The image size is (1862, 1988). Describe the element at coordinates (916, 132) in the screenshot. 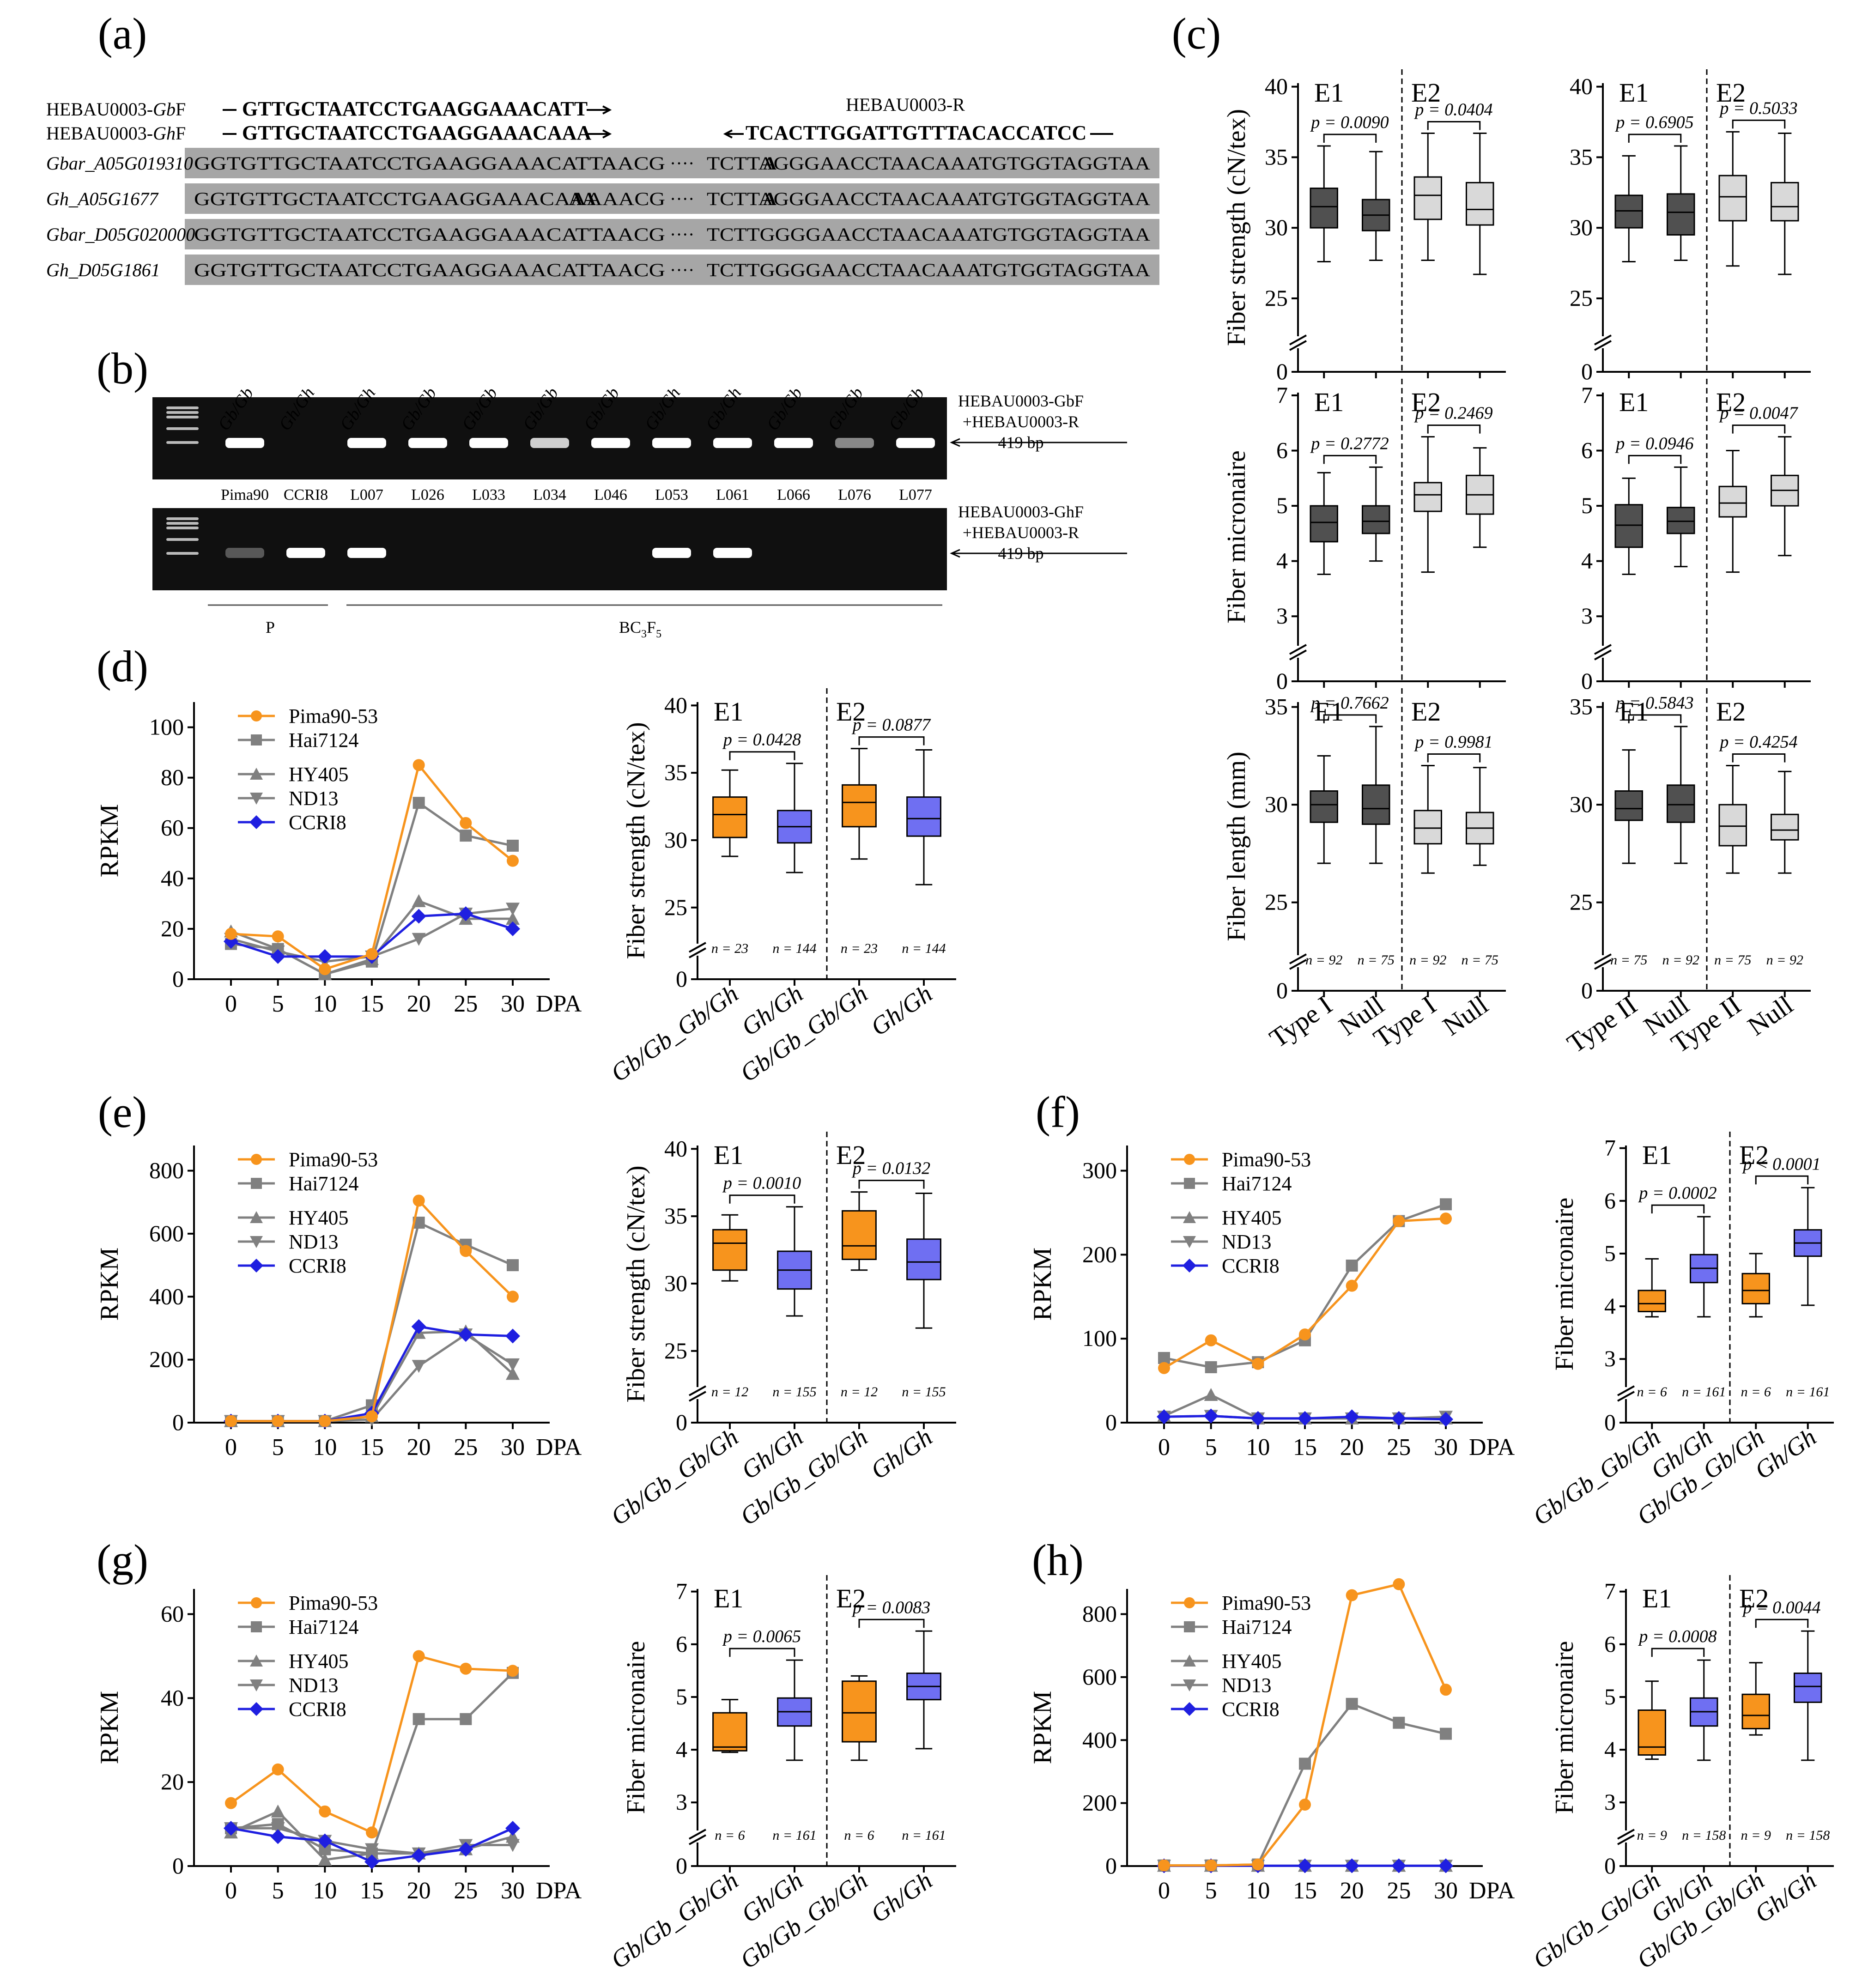

I see `reverse-primer-sequence: TCACTTGGATTGTTTACACCATCC` at that location.